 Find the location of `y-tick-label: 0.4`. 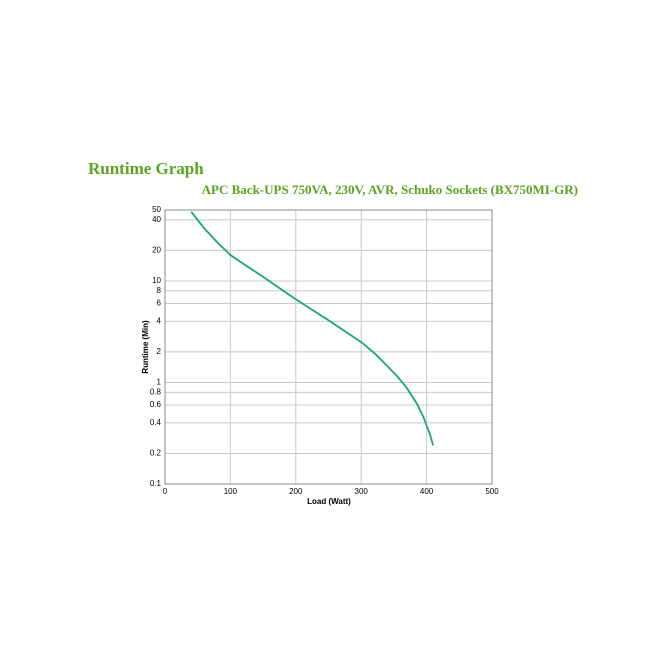

y-tick-label: 0.4 is located at coordinates (156, 422).